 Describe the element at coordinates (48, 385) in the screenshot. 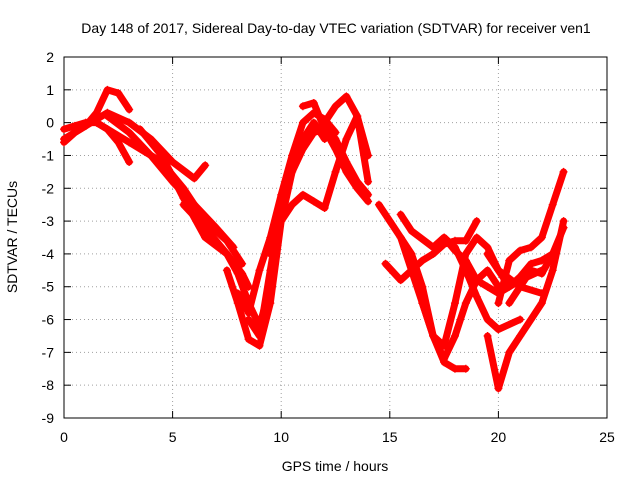

I see `y-tick-label: -8` at that location.